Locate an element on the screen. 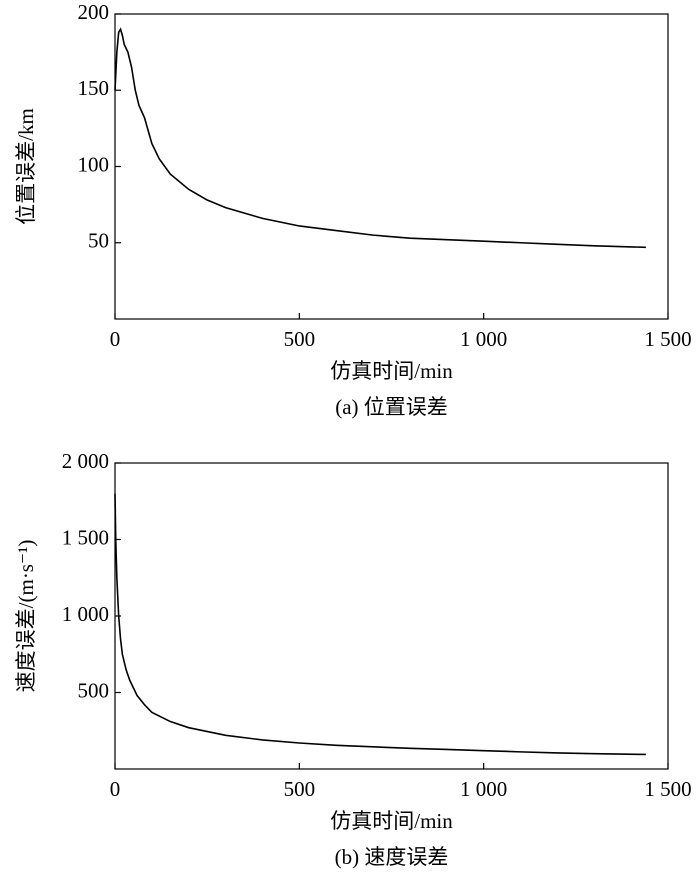 This screenshot has height=879, width=700. y-tick-label: 150 is located at coordinates (94, 88).